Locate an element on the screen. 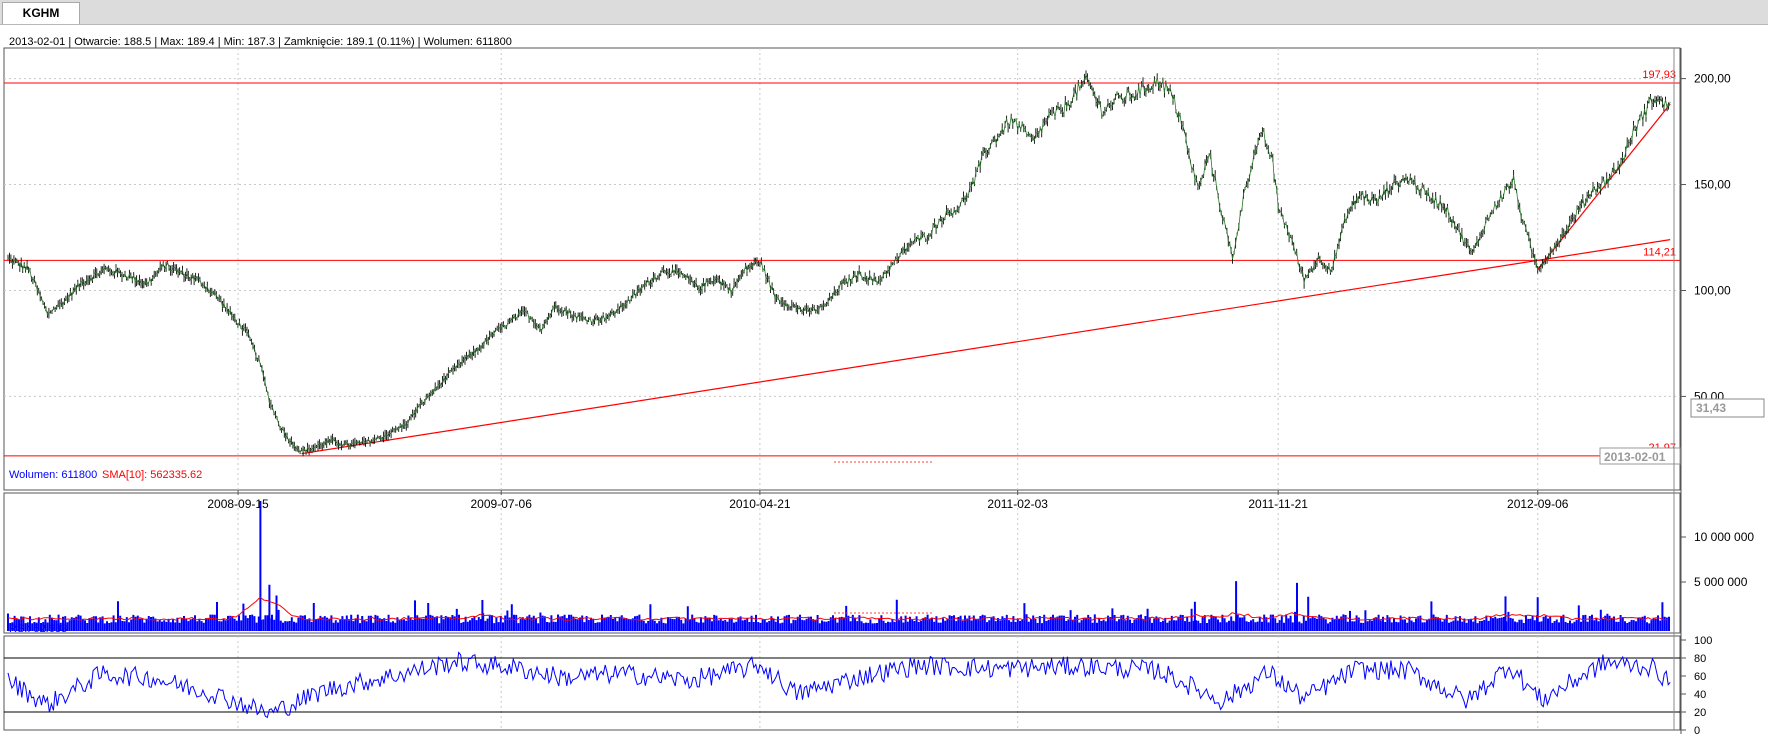 This screenshot has width=1768, height=738. rsi-y-tick-label: 100 is located at coordinates (1703, 641).